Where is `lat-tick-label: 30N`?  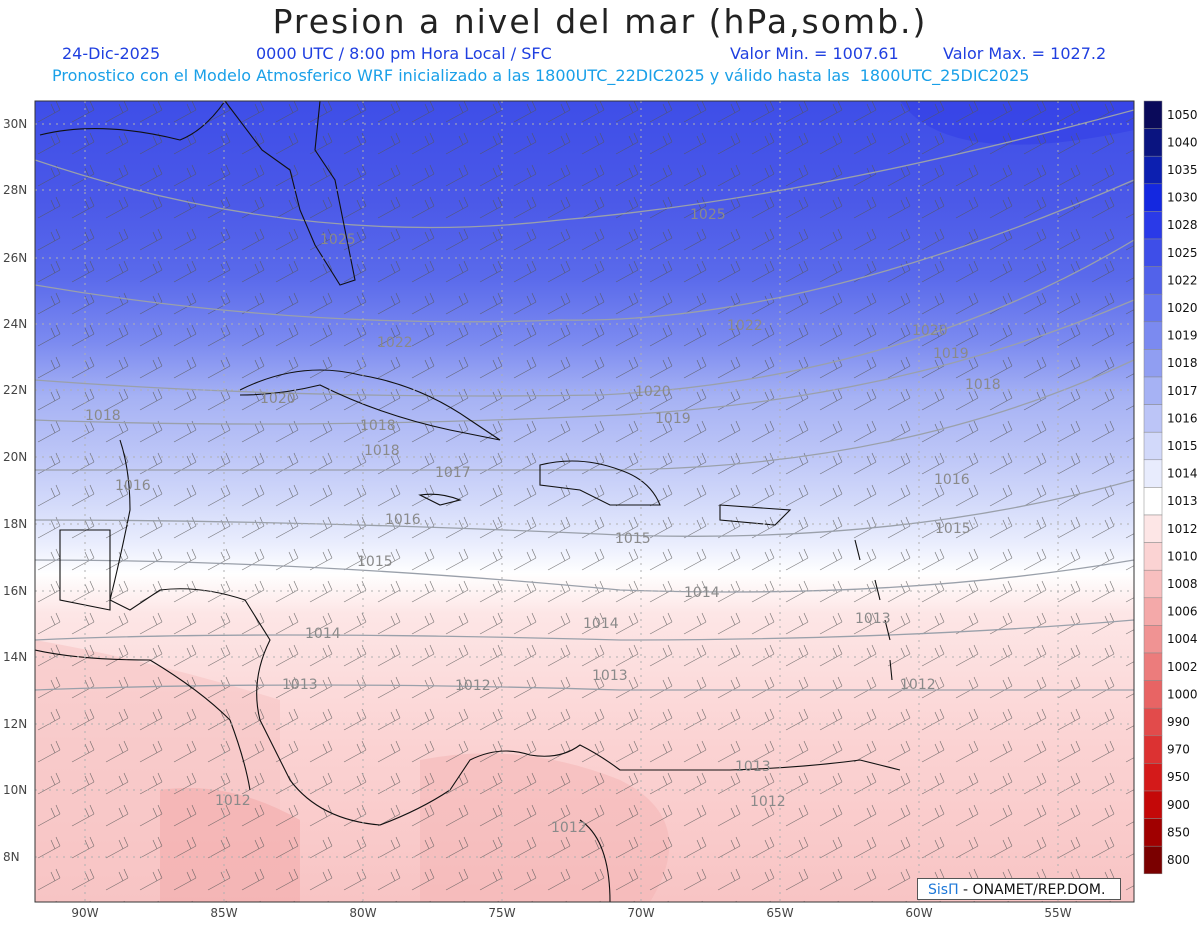 lat-tick-label: 30N is located at coordinates (15, 124).